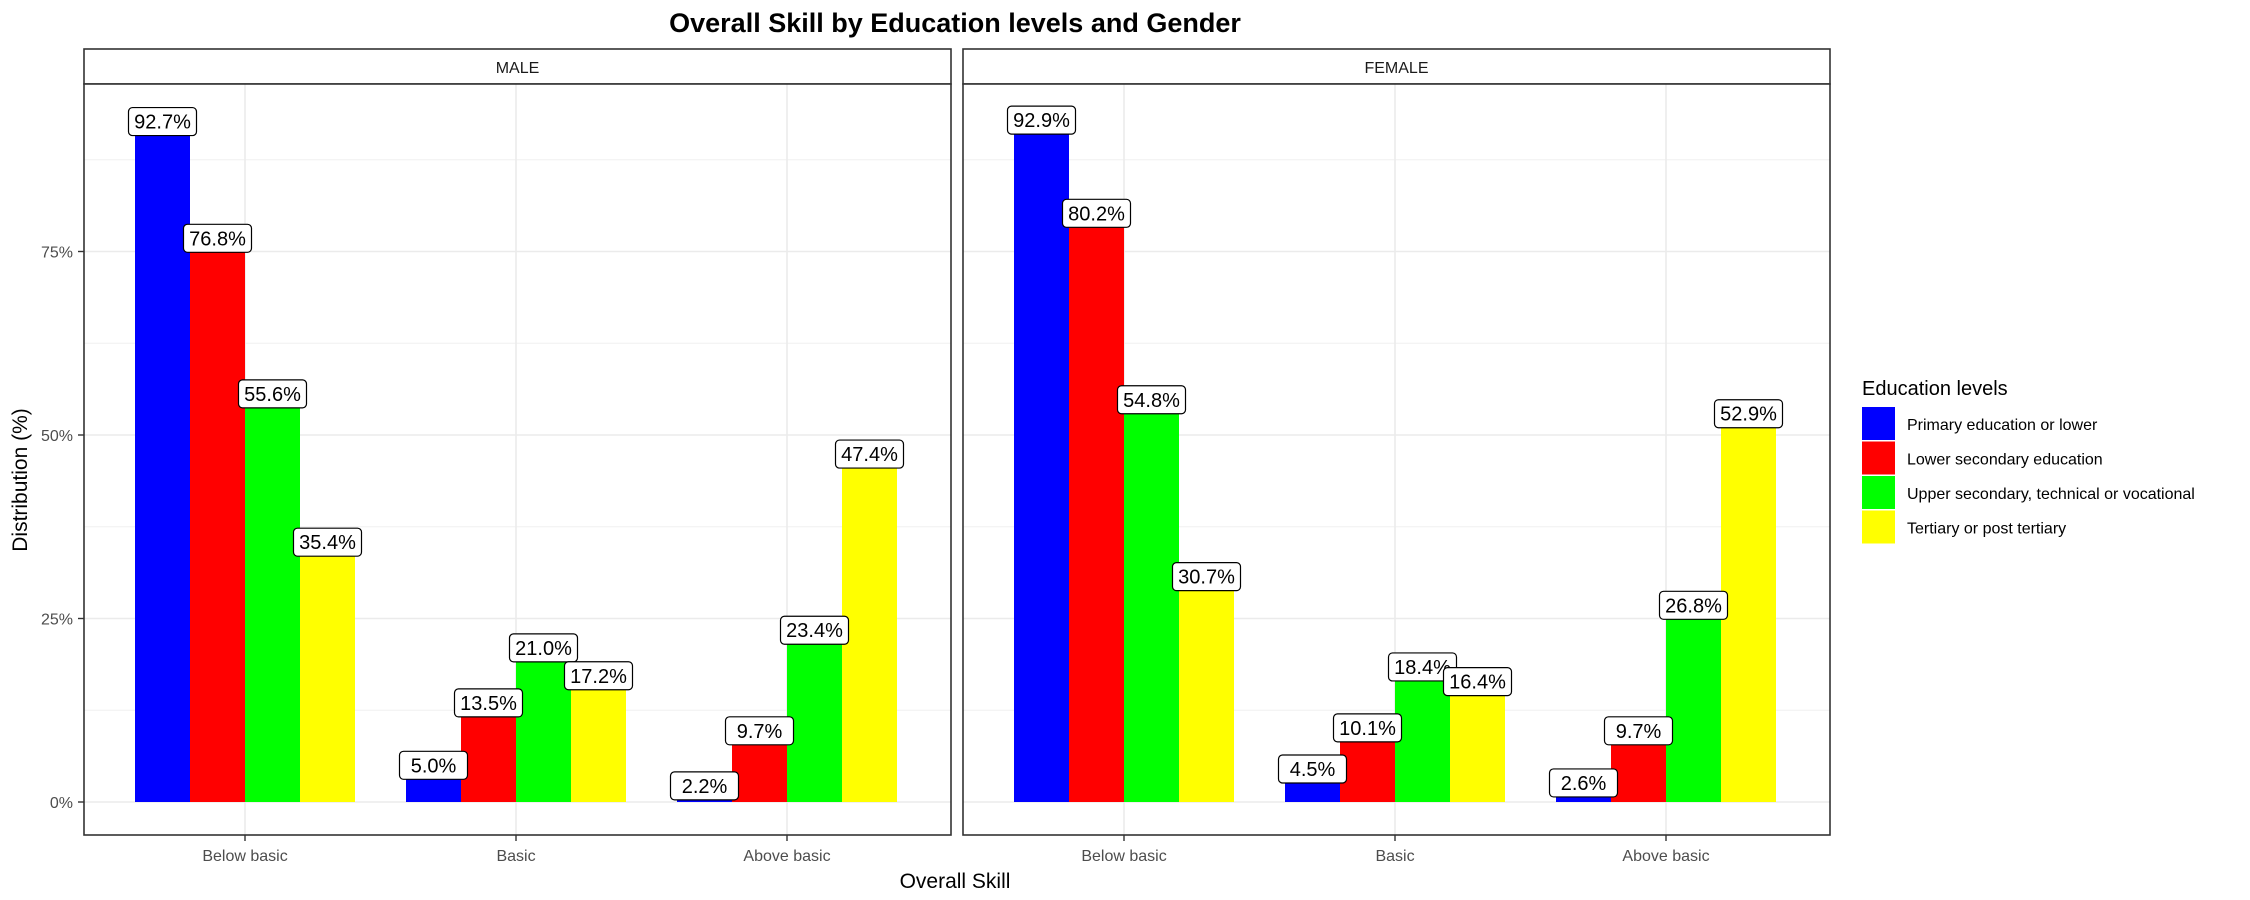 The image size is (2250, 900). I want to click on data-label-text: 35.4%, so click(327, 543).